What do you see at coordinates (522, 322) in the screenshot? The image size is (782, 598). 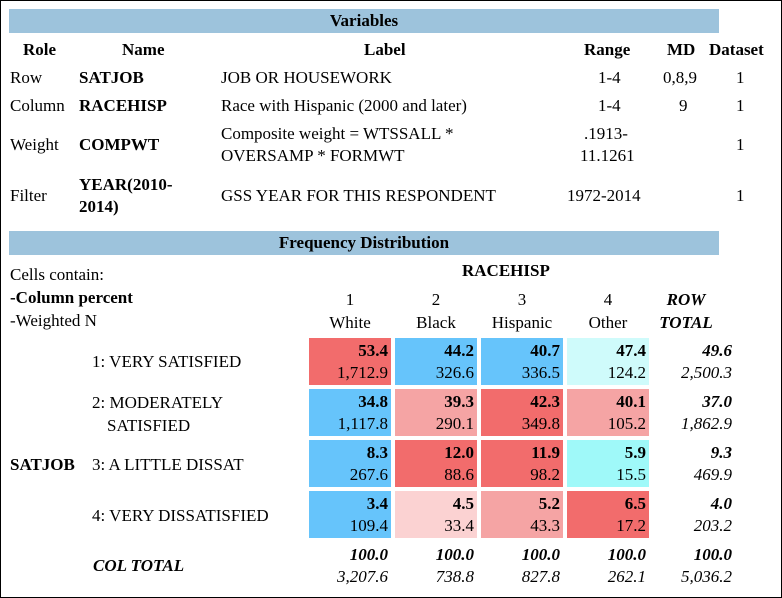 I see `column-label: Hispanic` at bounding box center [522, 322].